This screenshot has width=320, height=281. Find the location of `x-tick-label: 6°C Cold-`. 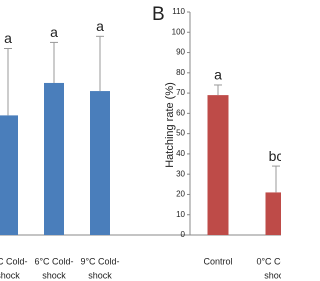

x-tick-label: 6°C Cold- is located at coordinates (53, 261).